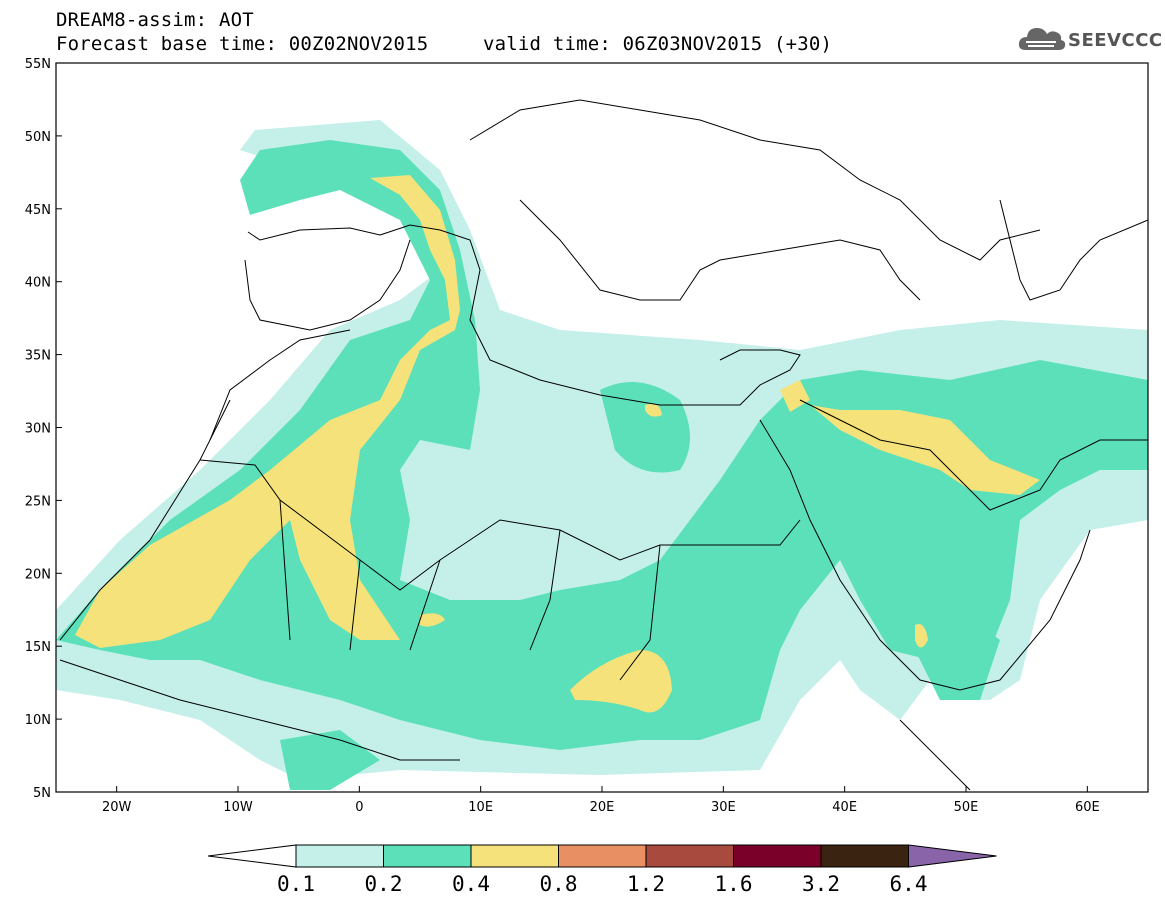 The height and width of the screenshot is (905, 1165). Describe the element at coordinates (908, 884) in the screenshot. I see `colorbar-label: 6.4` at that location.